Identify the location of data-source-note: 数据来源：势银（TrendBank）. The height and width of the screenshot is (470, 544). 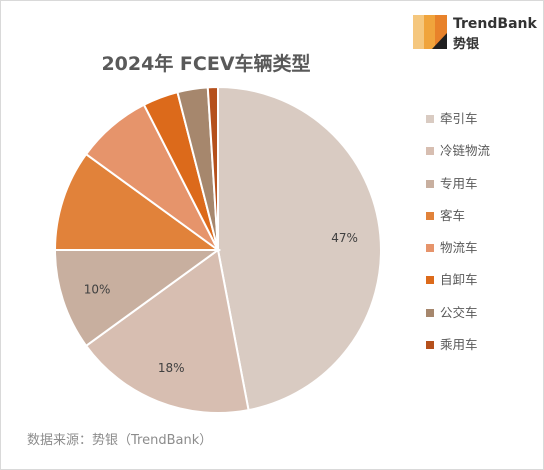
(120, 440).